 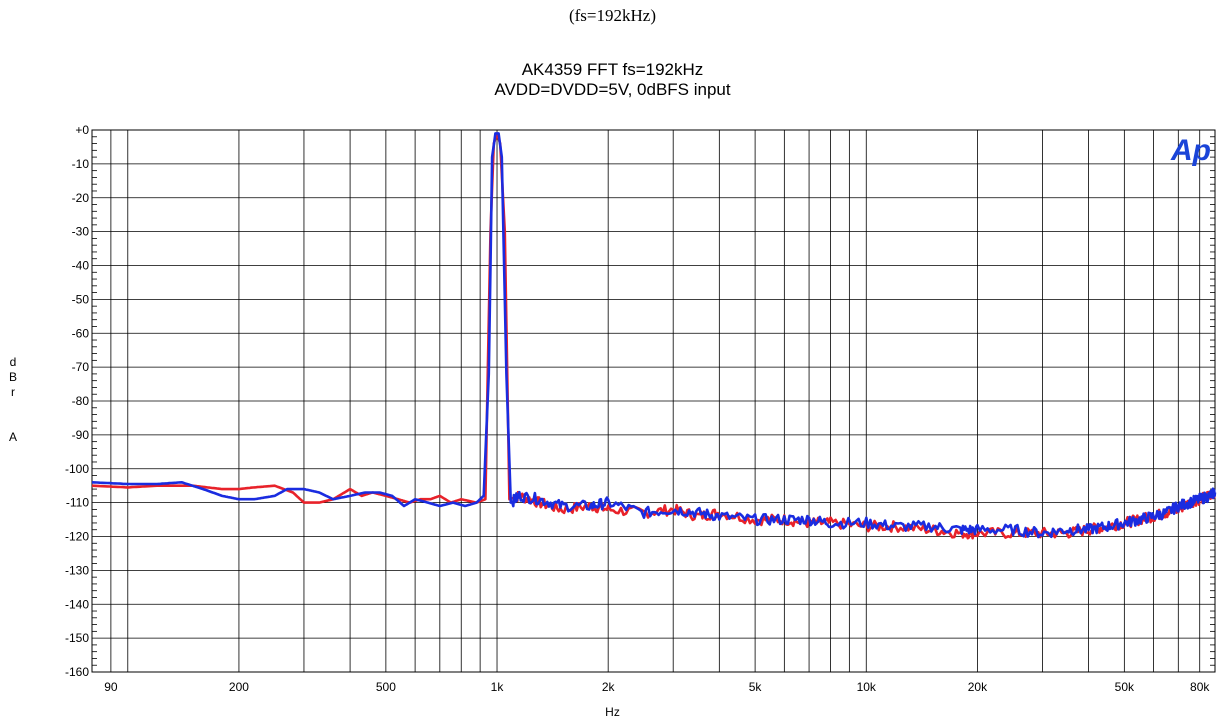 What do you see at coordinates (498, 687) in the screenshot?
I see `x-tick-label: 1k` at bounding box center [498, 687].